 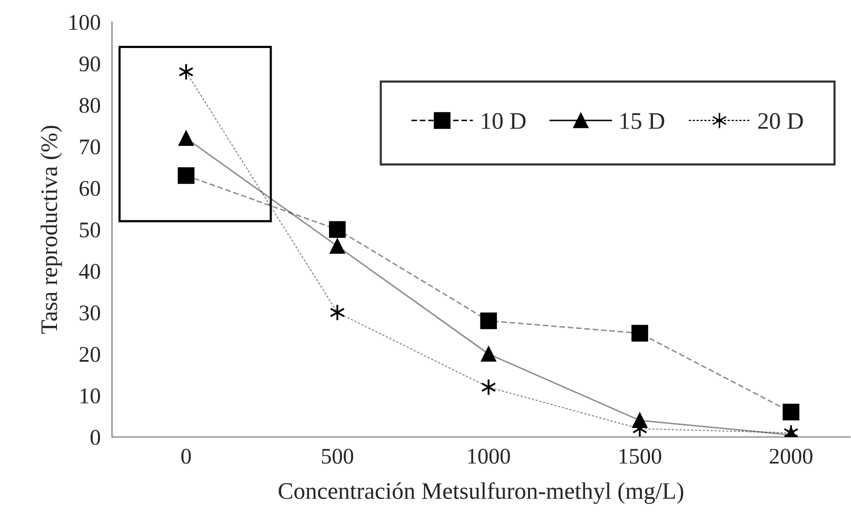 I want to click on y-axis-title: Tasa reproductiva (%), so click(x=51, y=230).